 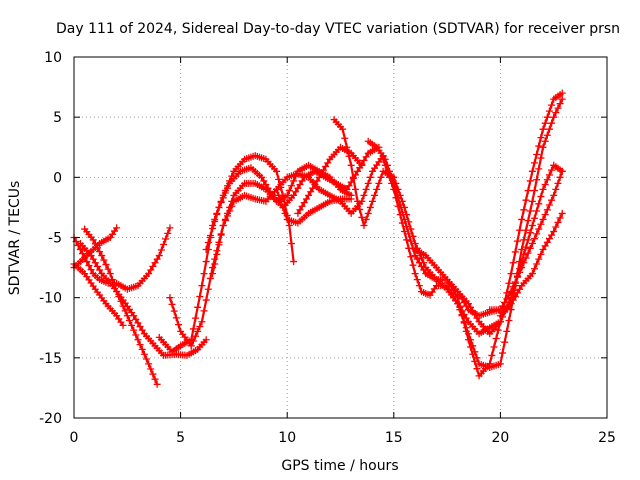 What do you see at coordinates (50, 359) in the screenshot?
I see `y-tick-label: -15` at bounding box center [50, 359].